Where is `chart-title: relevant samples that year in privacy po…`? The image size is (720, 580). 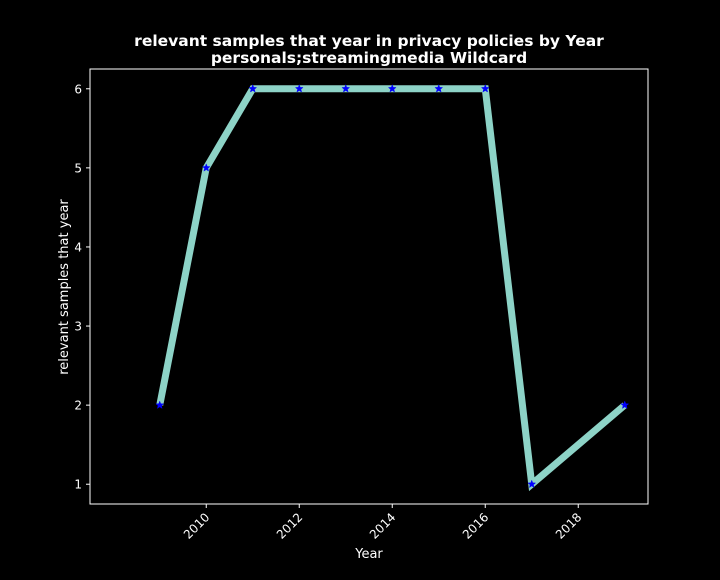
chart-title: relevant samples that year in privacy po… is located at coordinates (369, 41).